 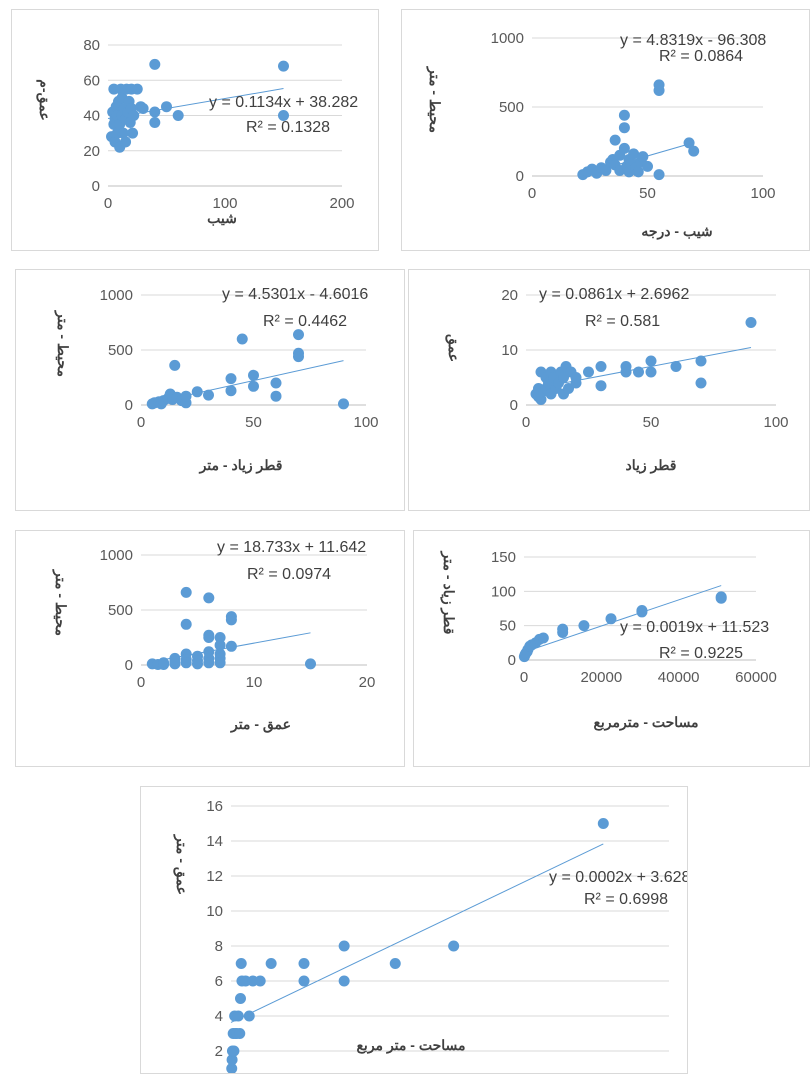 I want to click on y-axis-title: عمق, so click(x=453, y=348).